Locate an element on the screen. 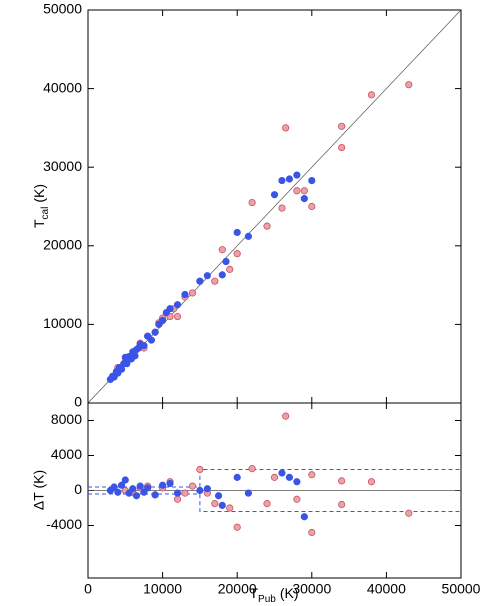 This screenshot has width=485, height=606. y-tick-label: 10000 is located at coordinates (62, 323).